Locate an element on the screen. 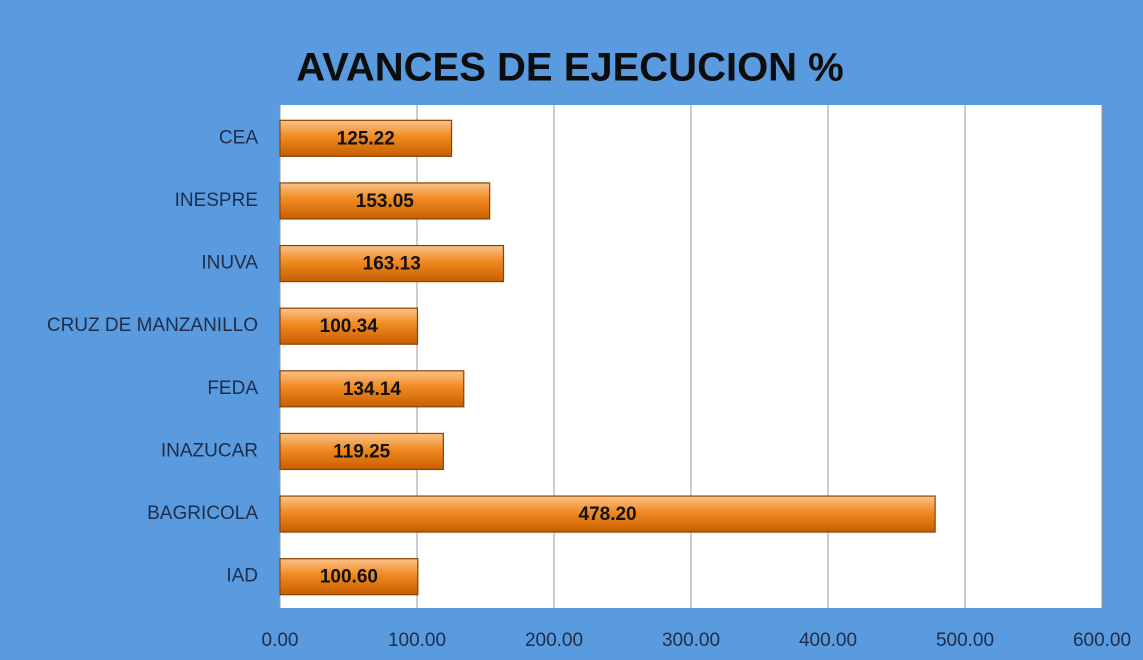 The width and height of the screenshot is (1143, 660). data-label: 478.20 is located at coordinates (608, 514).